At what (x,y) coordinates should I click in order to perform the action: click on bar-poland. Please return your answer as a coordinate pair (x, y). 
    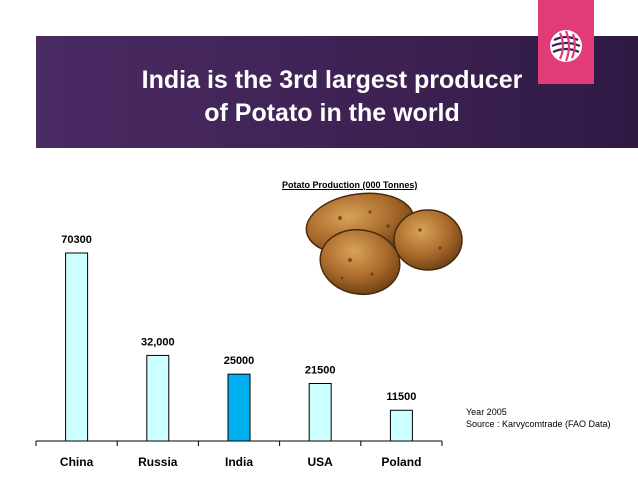
    Looking at the image, I should click on (401, 425).